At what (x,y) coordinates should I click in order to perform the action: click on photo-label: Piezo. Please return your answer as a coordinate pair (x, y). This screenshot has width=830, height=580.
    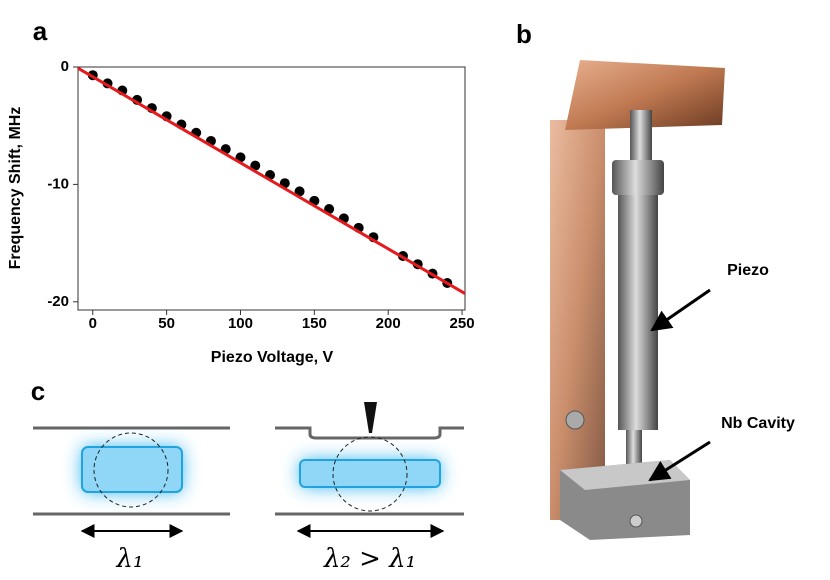
    Looking at the image, I should click on (748, 270).